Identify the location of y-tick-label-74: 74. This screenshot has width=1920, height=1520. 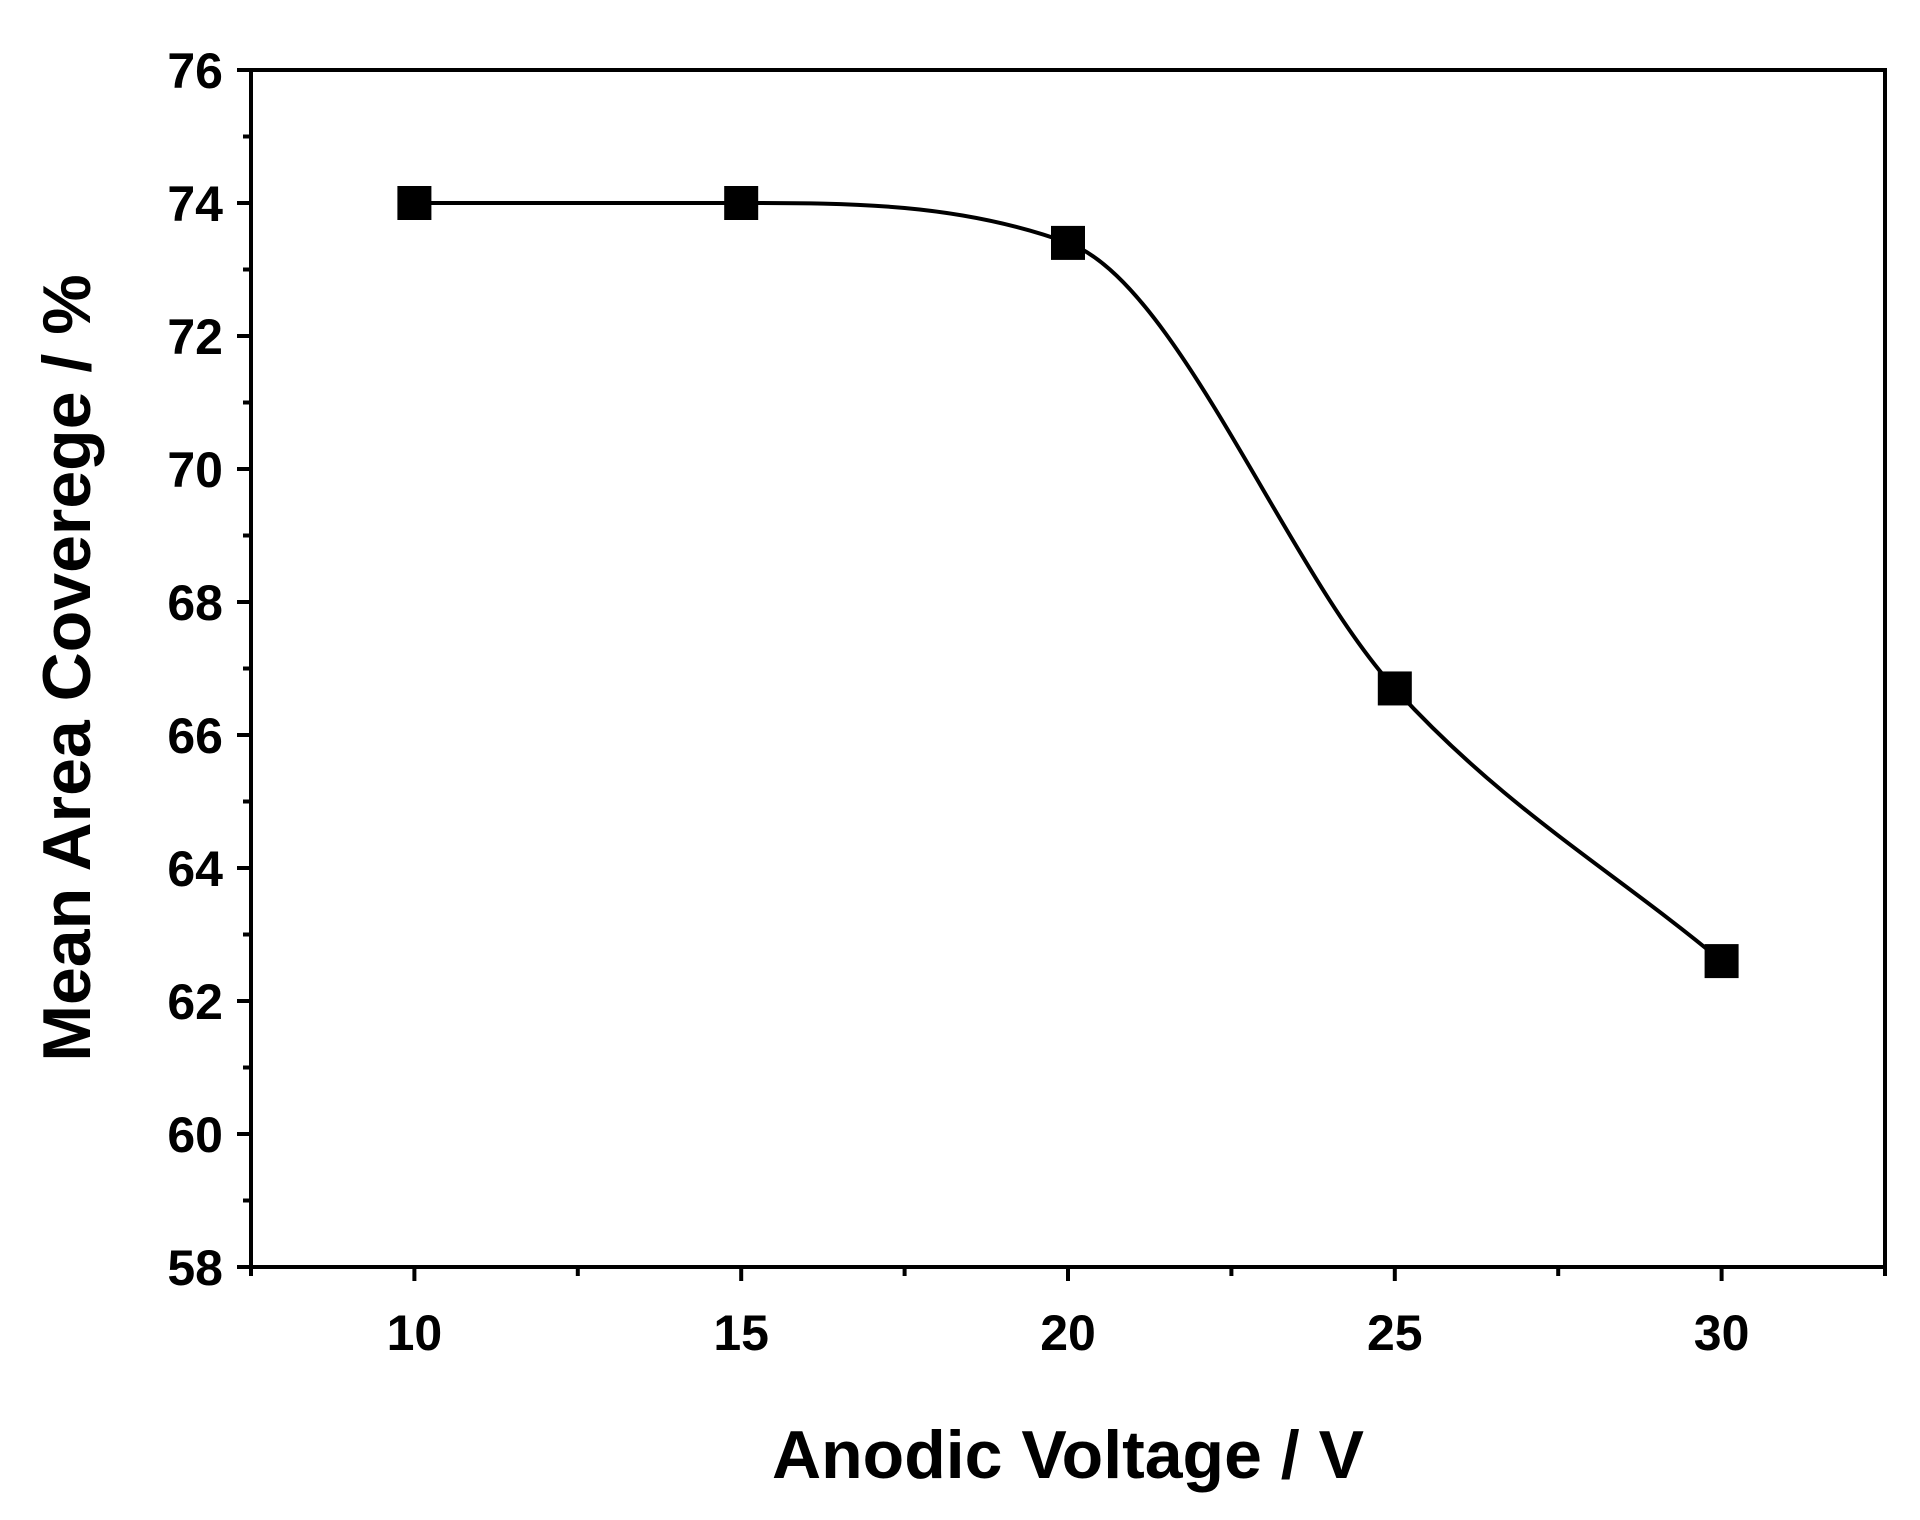
(195, 204).